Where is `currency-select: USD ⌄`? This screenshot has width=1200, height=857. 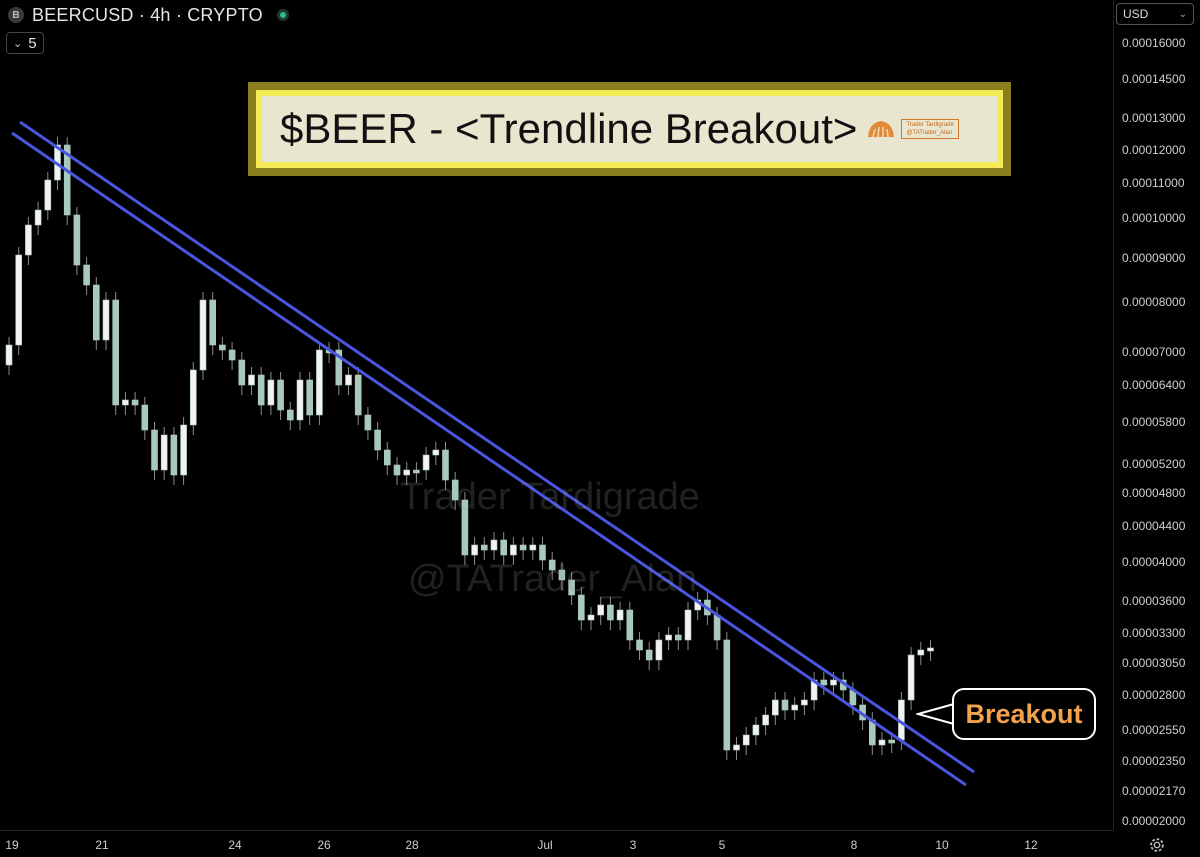
currency-select: USD ⌄ is located at coordinates (1155, 14).